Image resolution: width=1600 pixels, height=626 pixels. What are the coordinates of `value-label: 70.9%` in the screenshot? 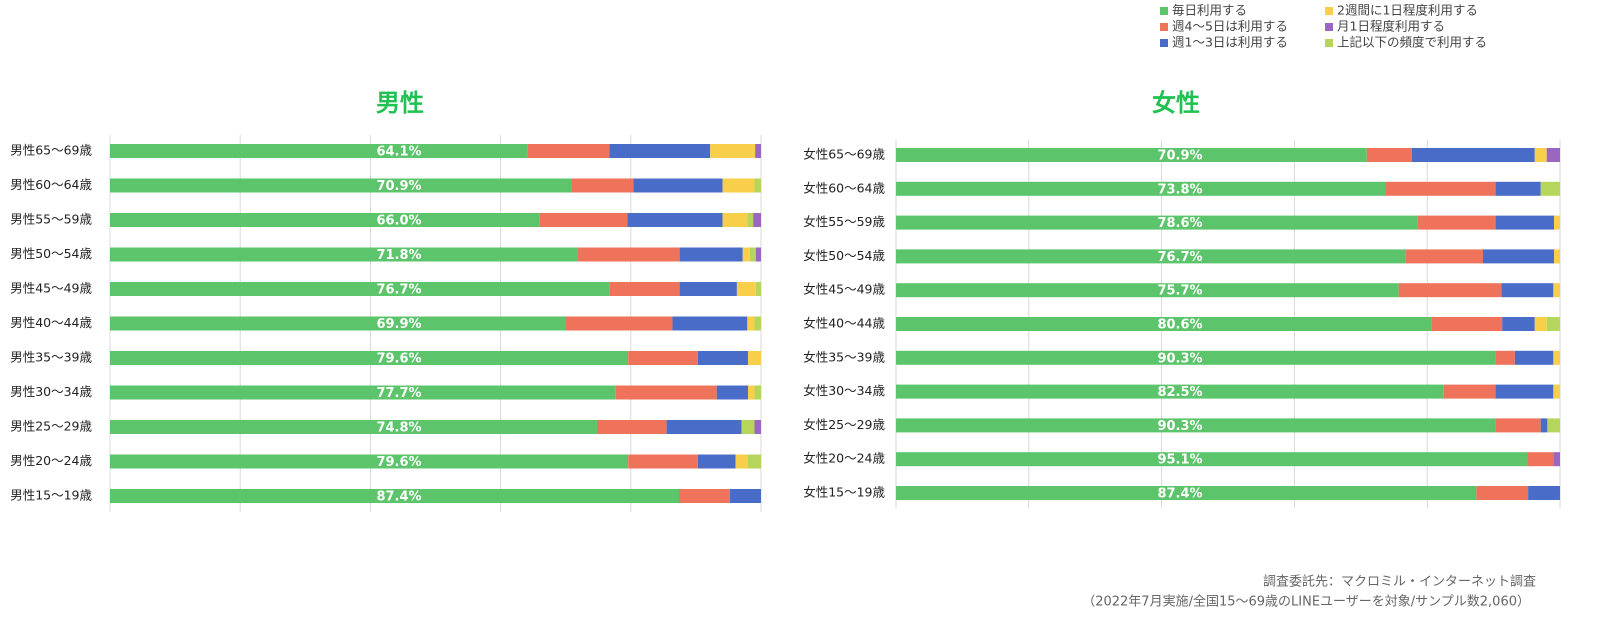 It's located at (398, 186).